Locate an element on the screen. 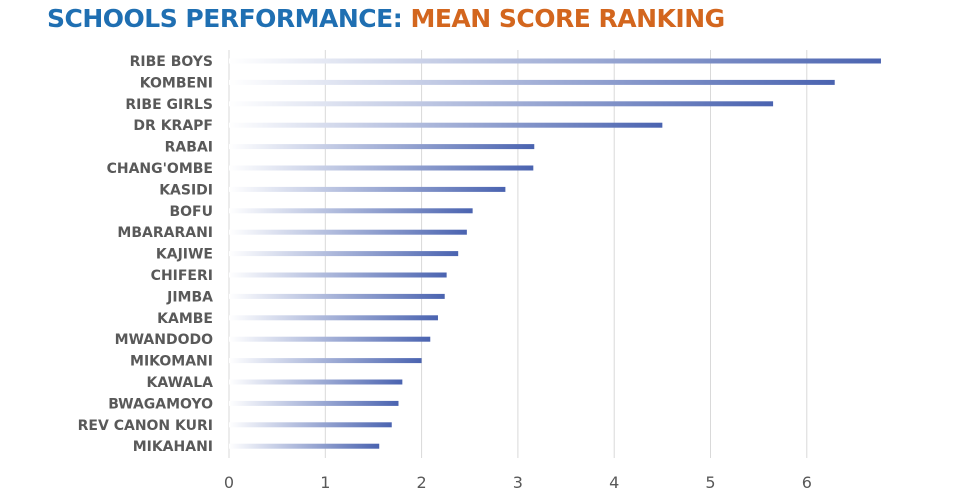  category-label: BOFU is located at coordinates (191, 212).